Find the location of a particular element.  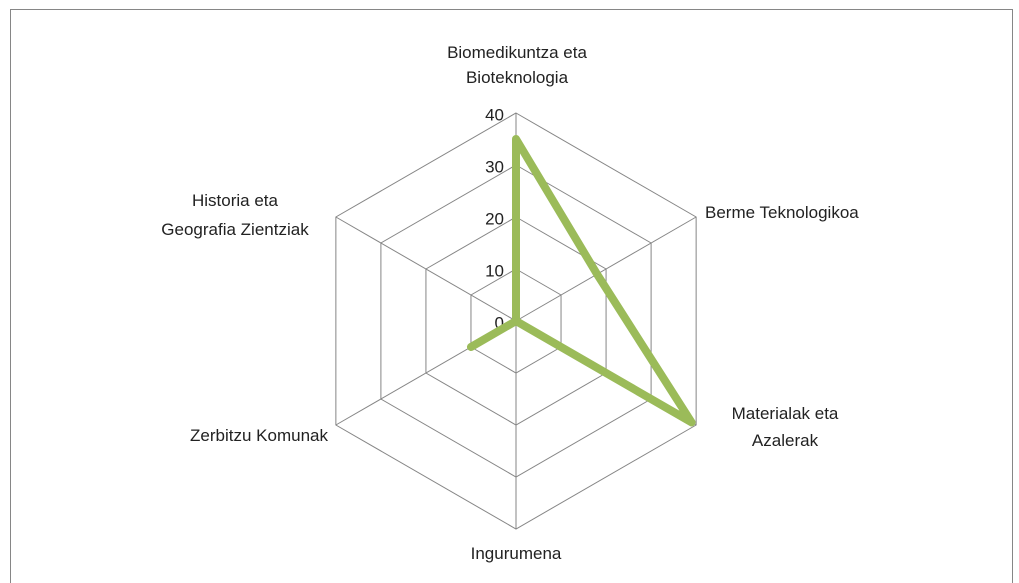

tick-label: 10 is located at coordinates (494, 270).